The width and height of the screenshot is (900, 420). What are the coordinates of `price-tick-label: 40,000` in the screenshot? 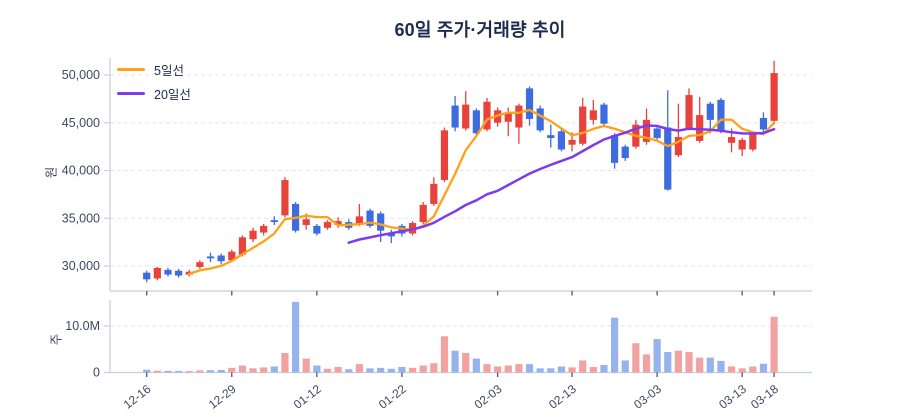 It's located at (81, 171).